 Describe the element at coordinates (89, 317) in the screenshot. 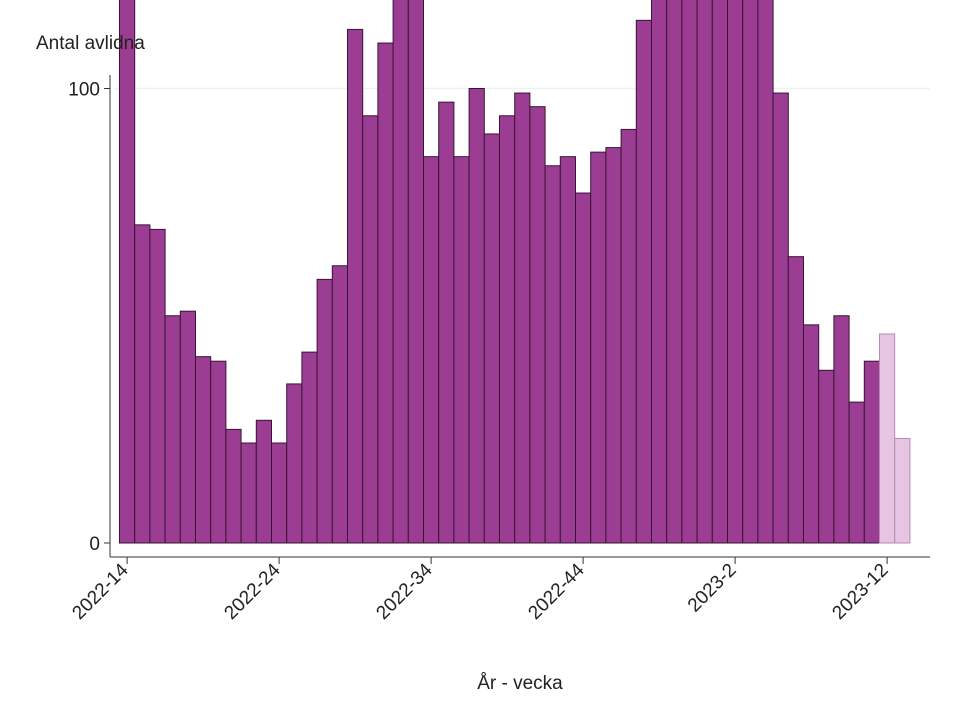

I see `y-ticks: 0100200300400` at that location.